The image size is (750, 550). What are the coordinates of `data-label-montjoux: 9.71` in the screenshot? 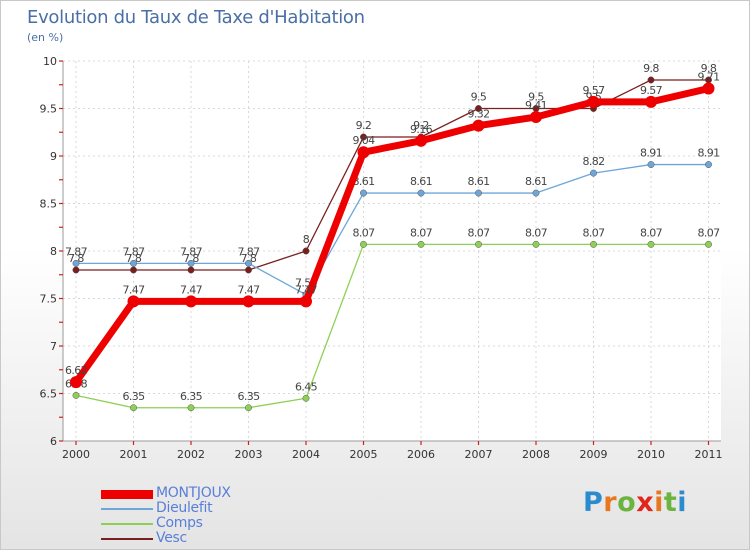 It's located at (708, 77).